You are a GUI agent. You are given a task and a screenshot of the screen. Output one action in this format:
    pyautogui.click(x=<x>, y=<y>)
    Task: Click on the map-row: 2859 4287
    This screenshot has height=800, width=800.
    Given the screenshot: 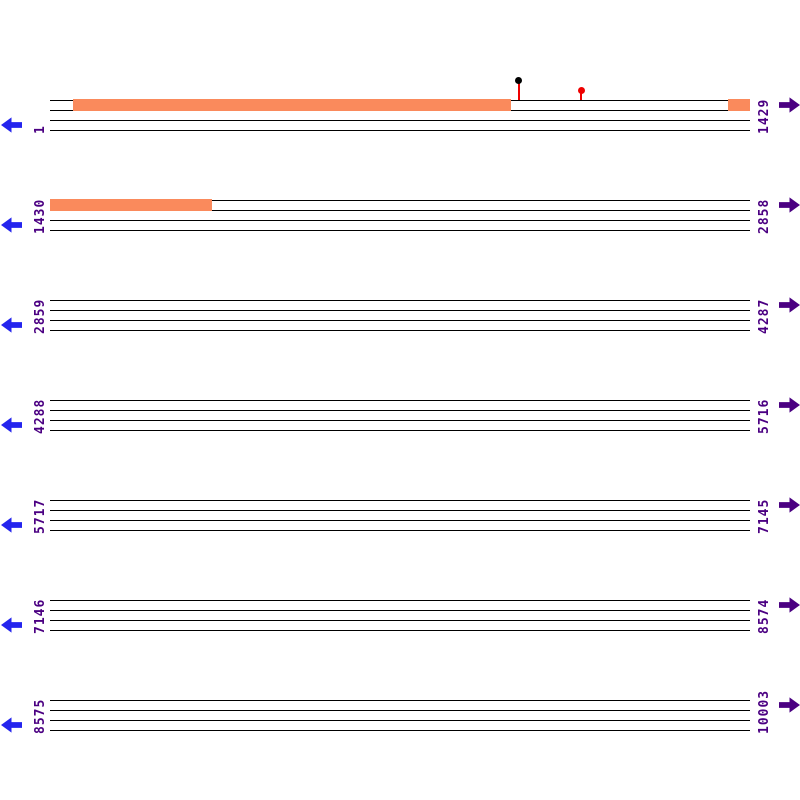 What is the action you would take?
    pyautogui.click(x=400, y=318)
    